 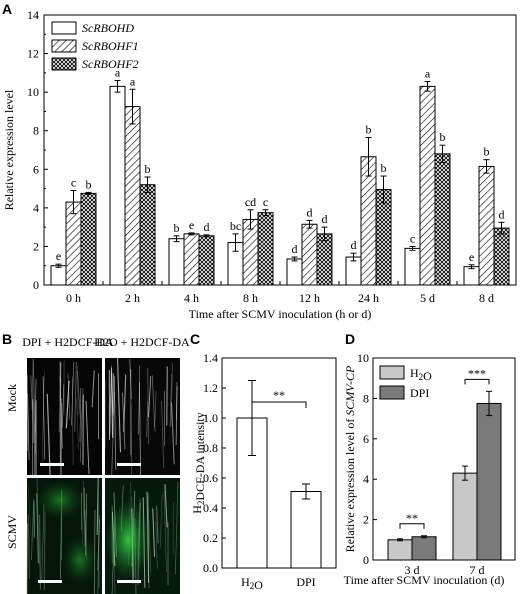 I want to click on x-tick-label: 8 h, so click(x=250, y=298).